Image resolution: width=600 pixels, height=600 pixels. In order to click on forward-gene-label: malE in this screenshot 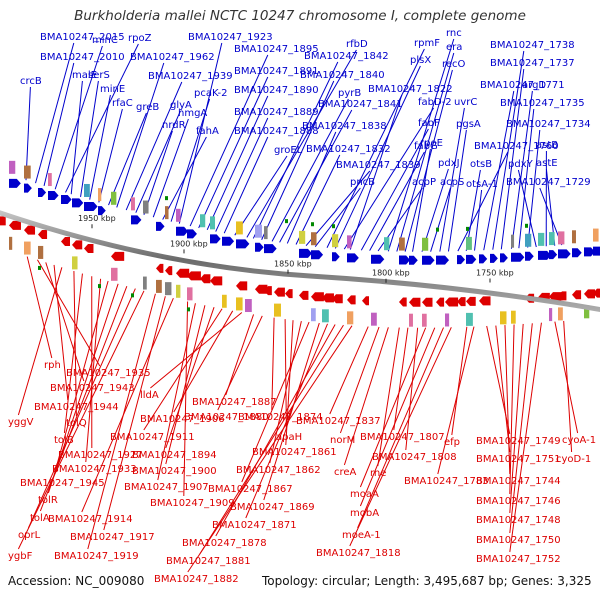, I will do `click(84, 75)`.